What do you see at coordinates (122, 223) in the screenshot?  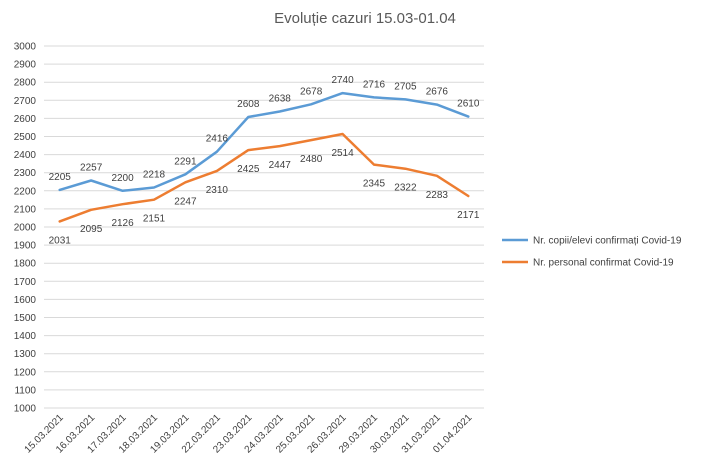 I see `data-label: 2126` at bounding box center [122, 223].